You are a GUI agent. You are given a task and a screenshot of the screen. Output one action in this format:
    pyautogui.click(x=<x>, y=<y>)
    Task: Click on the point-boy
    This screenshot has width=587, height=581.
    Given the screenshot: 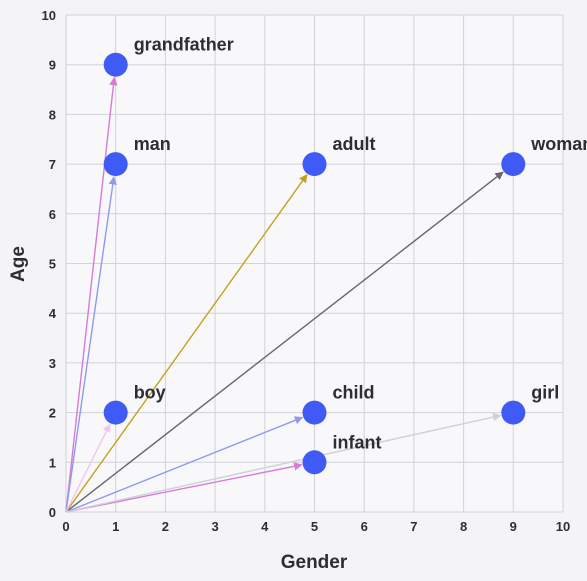 What is the action you would take?
    pyautogui.click(x=115, y=412)
    